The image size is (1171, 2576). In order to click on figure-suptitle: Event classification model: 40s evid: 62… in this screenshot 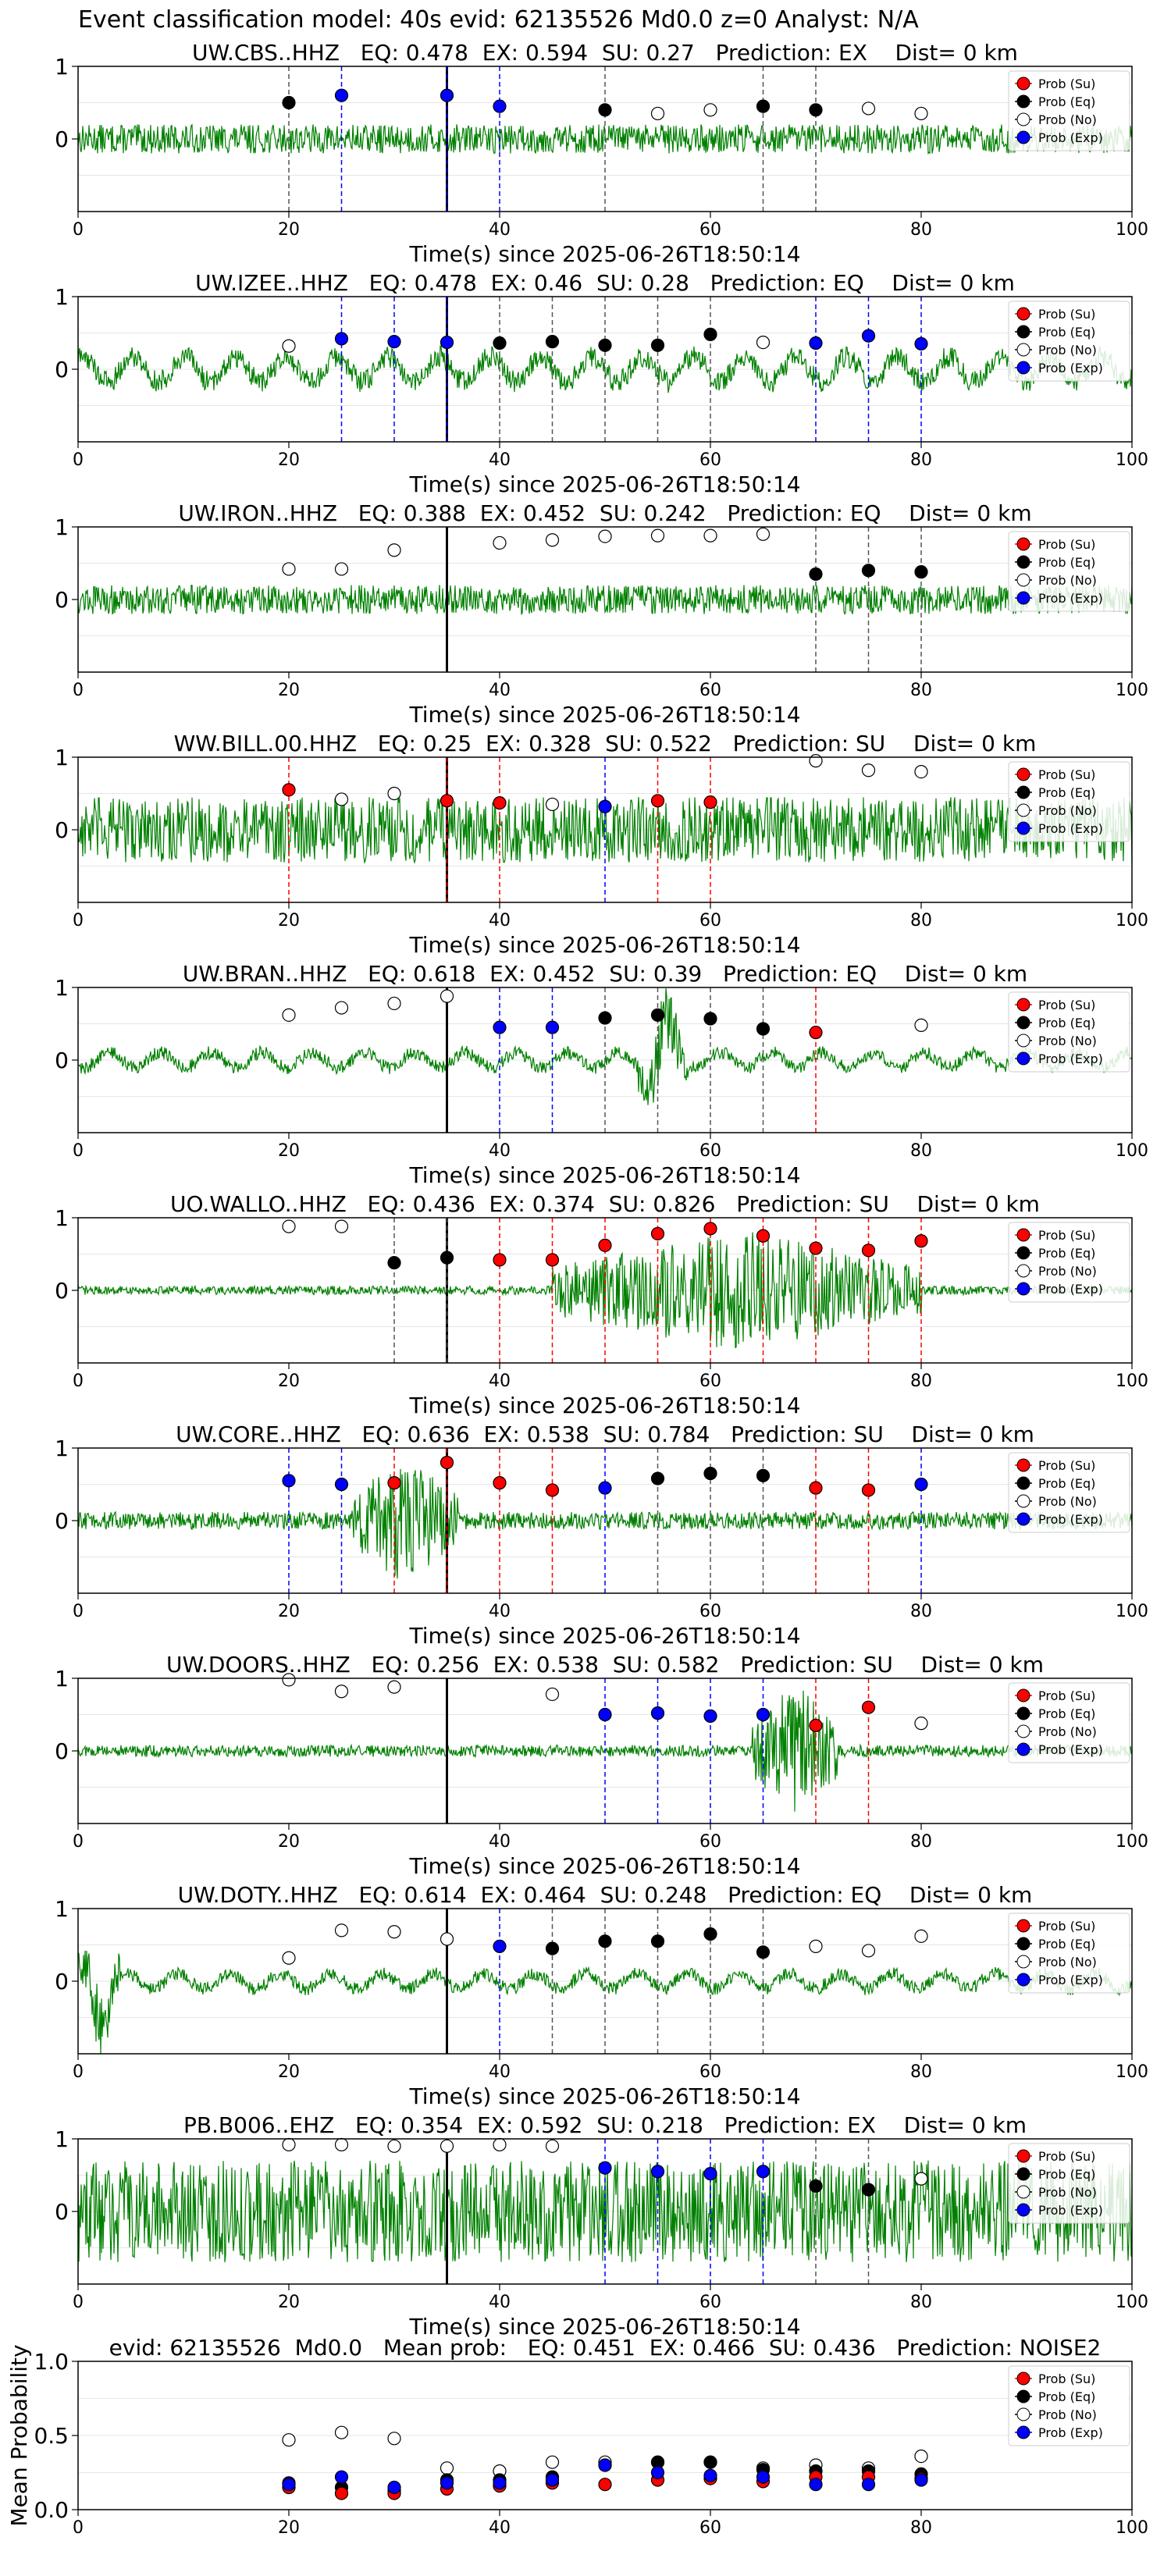, I will do `click(498, 20)`.